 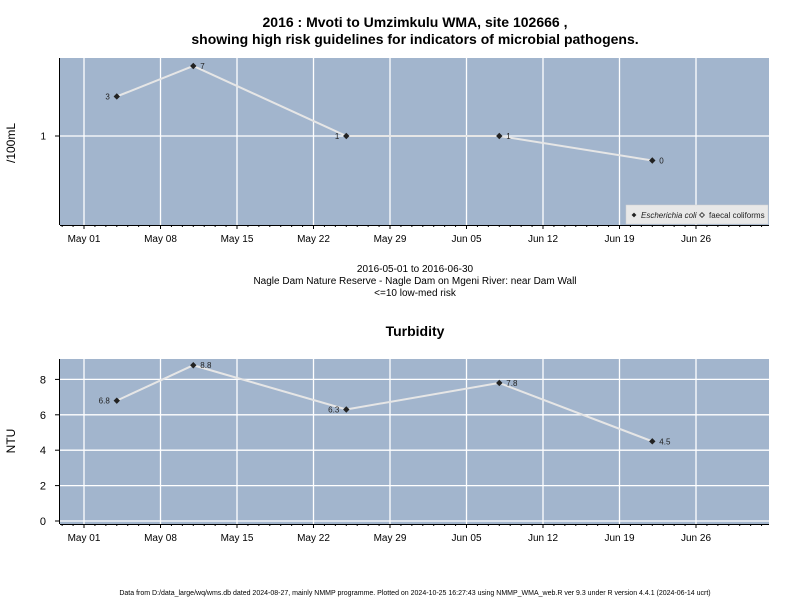 I want to click on turbidity-y-tick-label: 2, so click(x=43, y=487).